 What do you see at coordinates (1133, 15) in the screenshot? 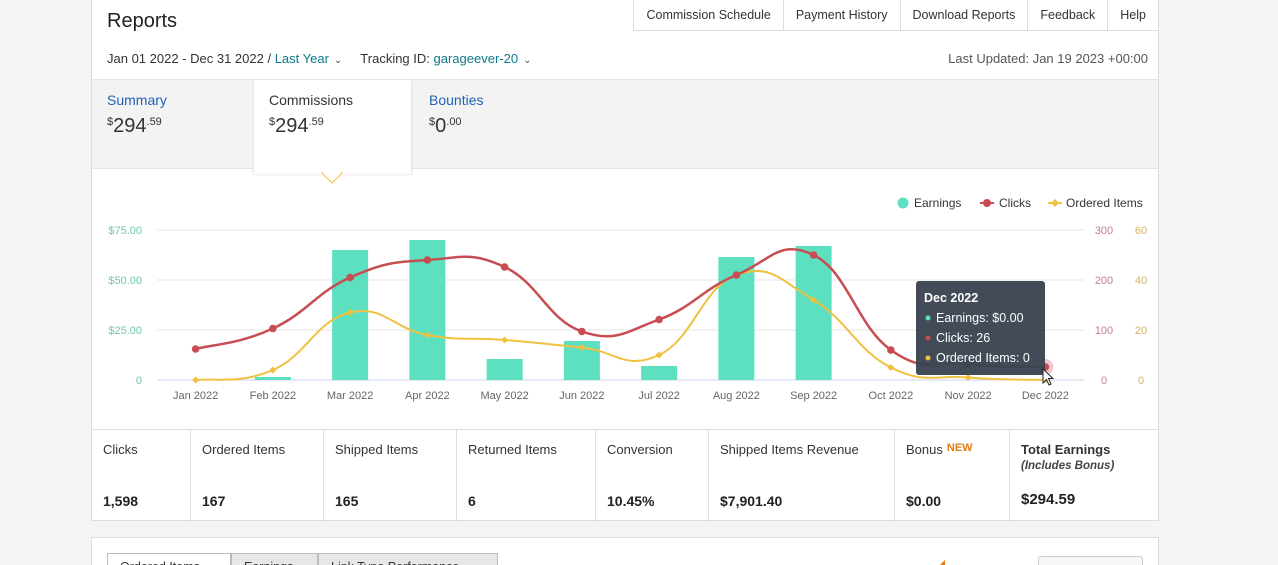
I see `help-link: Help` at bounding box center [1133, 15].